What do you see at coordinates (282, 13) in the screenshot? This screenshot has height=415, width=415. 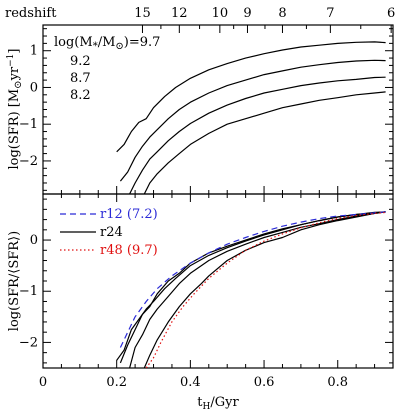 I see `redshift-tick-label: 8` at bounding box center [282, 13].